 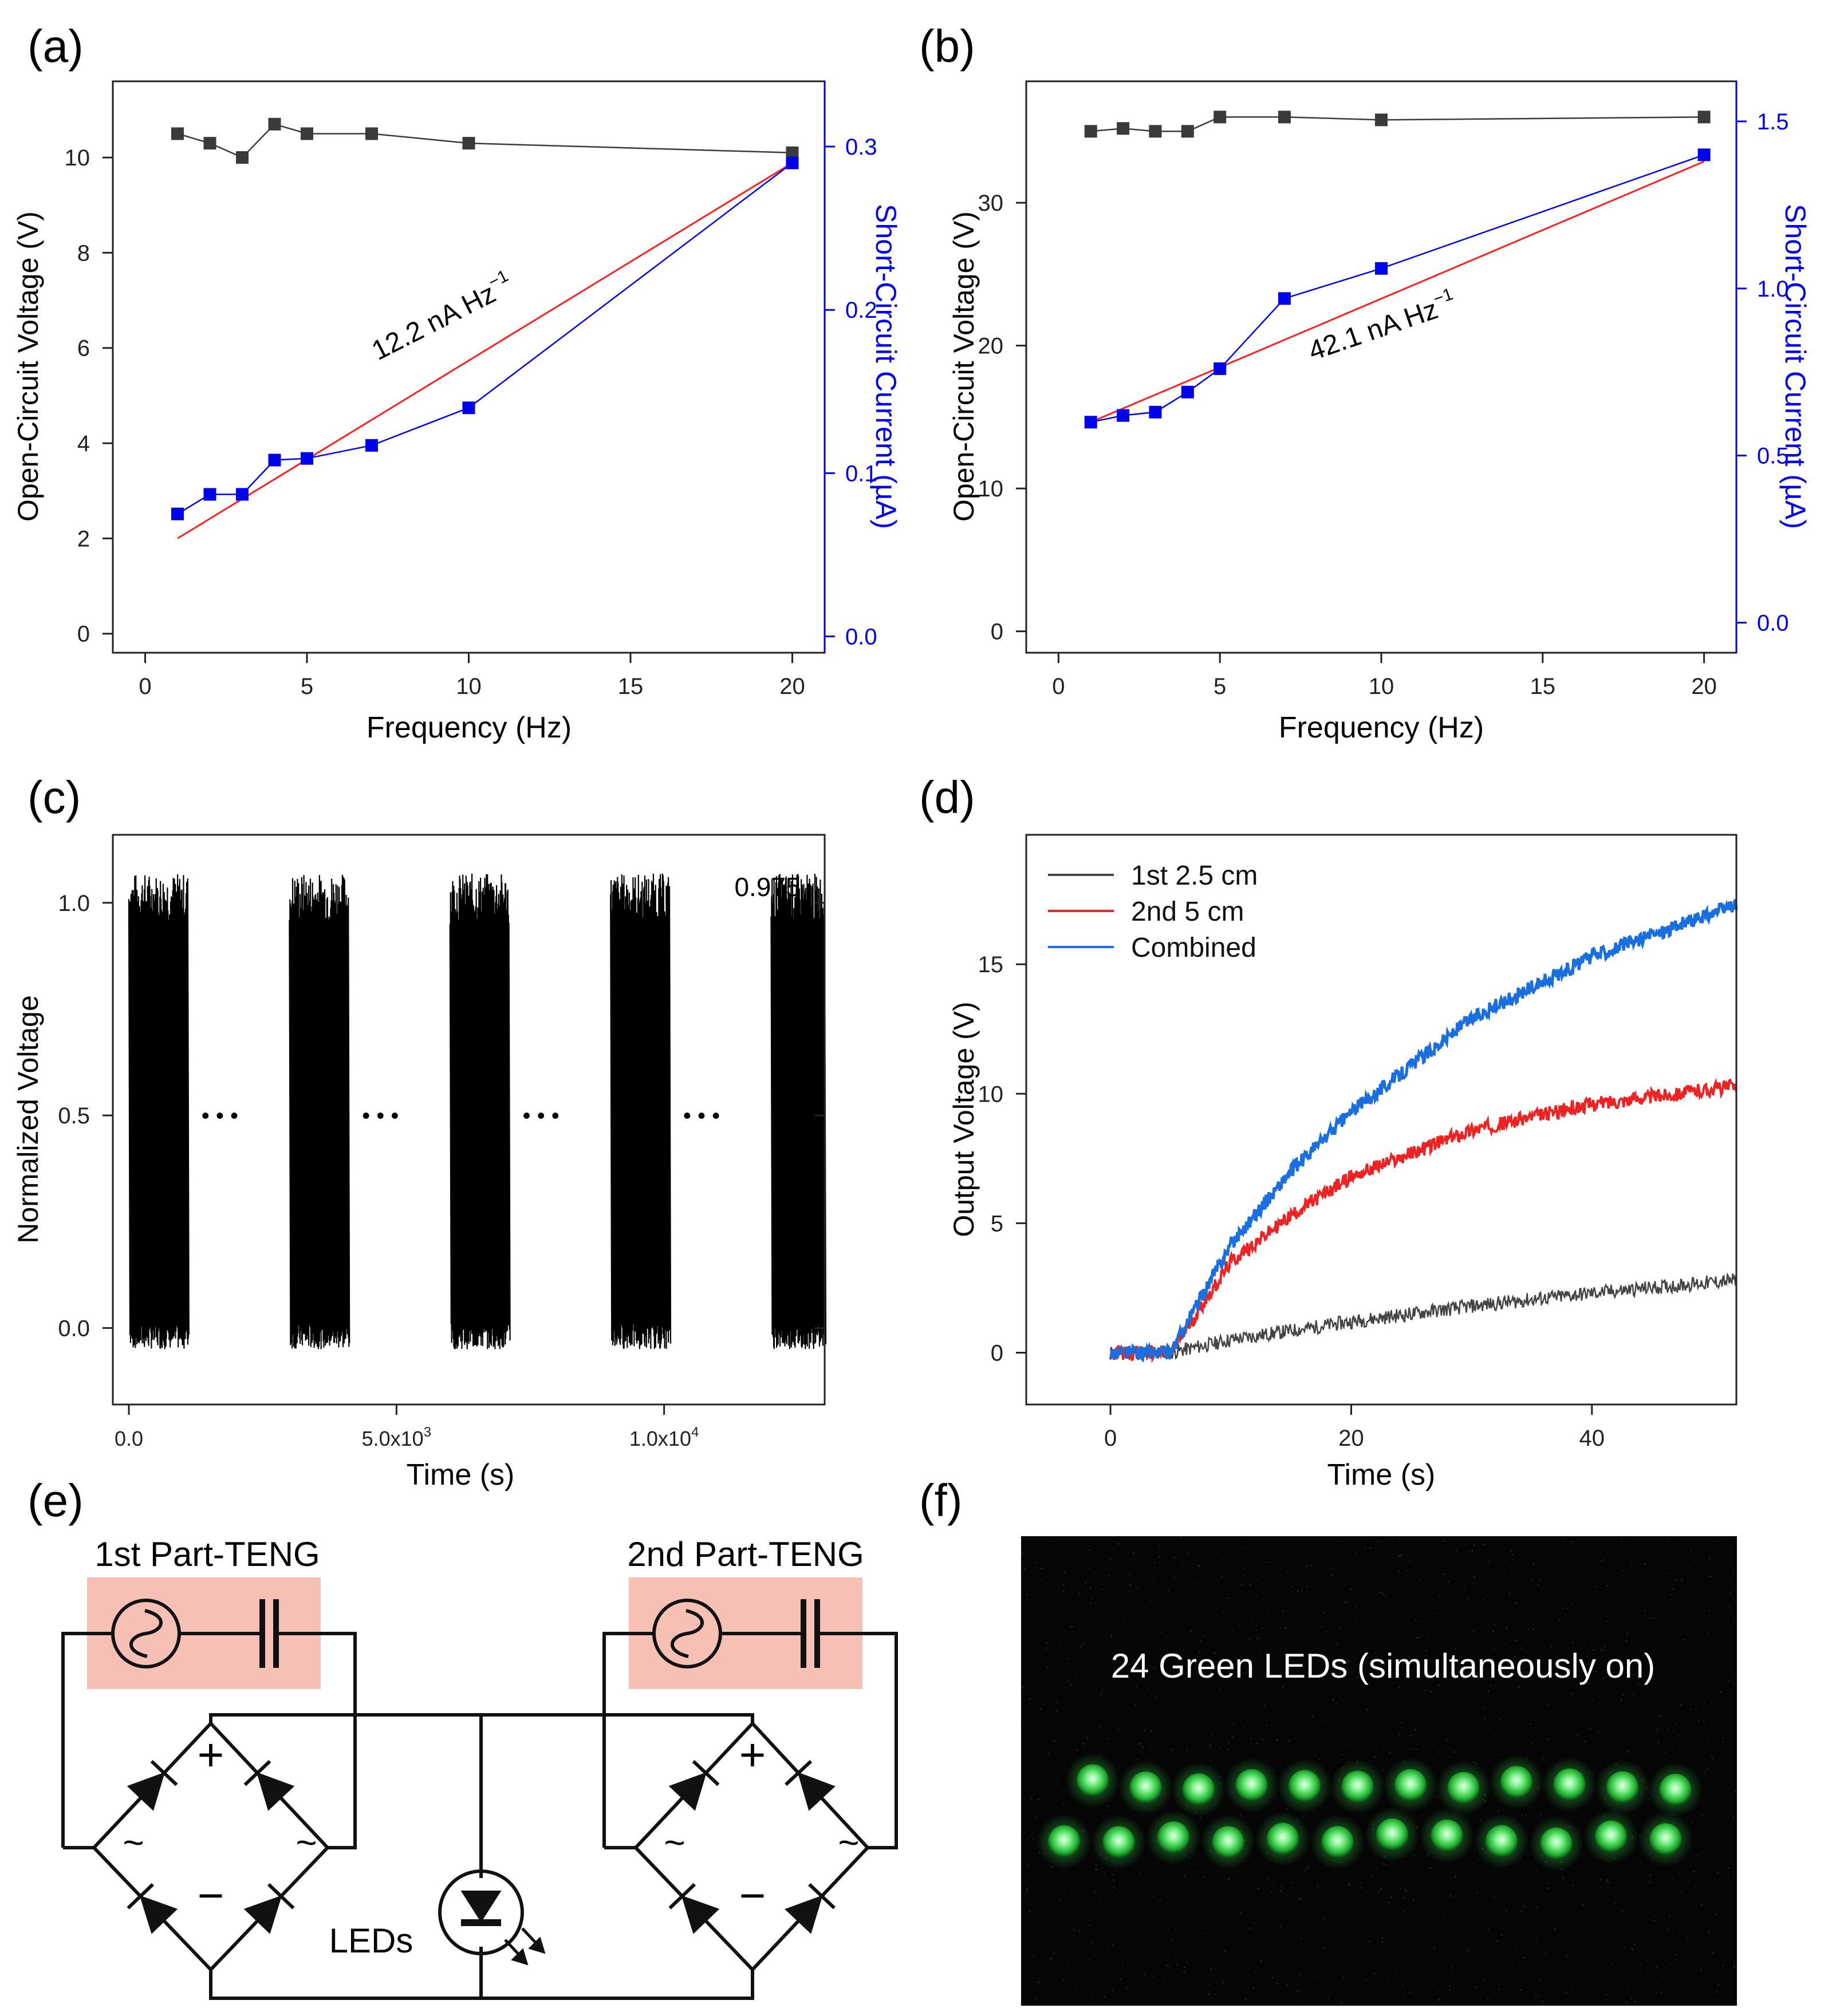 What do you see at coordinates (87, 1740) in the screenshot?
I see `wire` at bounding box center [87, 1740].